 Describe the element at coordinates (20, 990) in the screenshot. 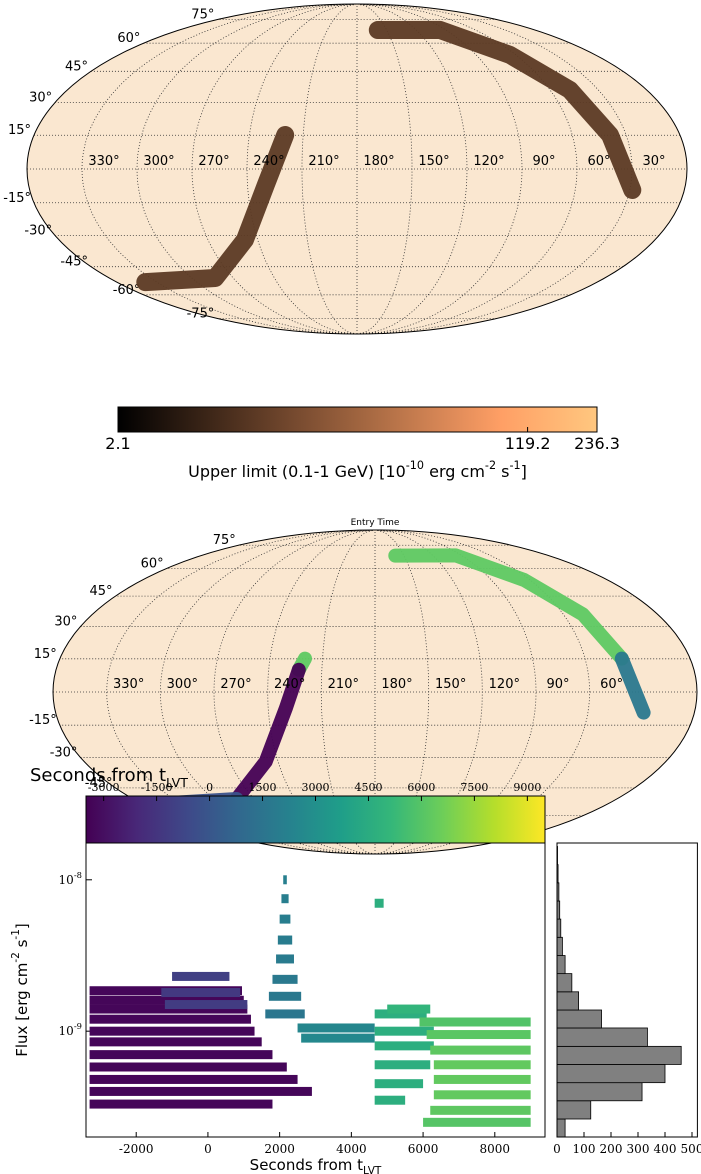

I see `y-axis-label: Flux [erg cm-2 s-1]` at that location.